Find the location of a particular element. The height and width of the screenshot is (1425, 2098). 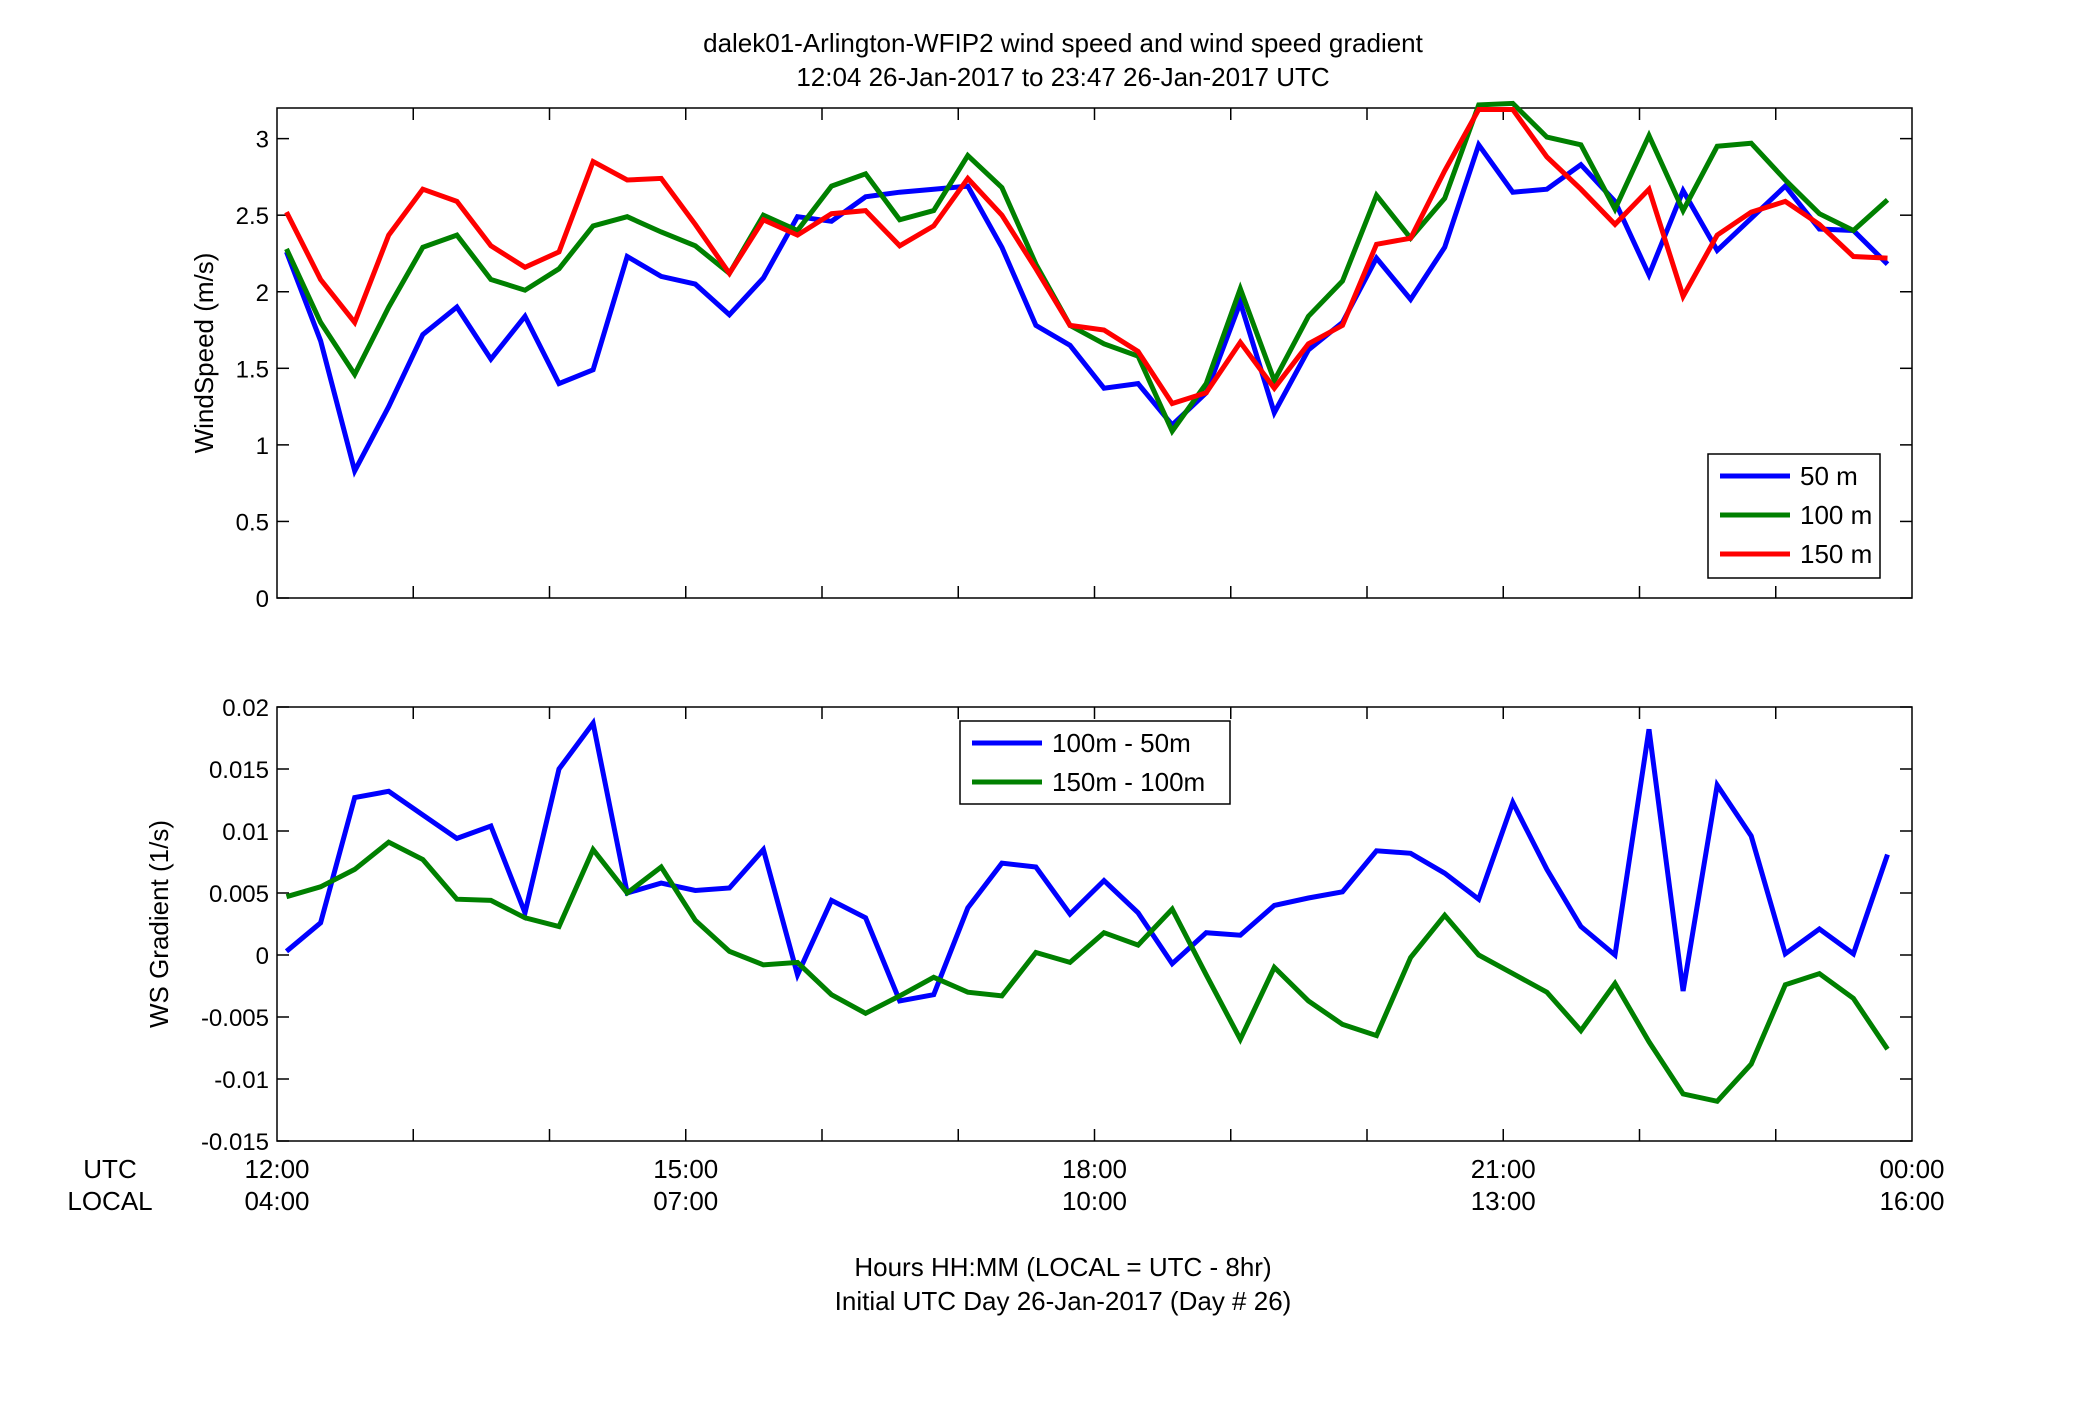

x-tick-label-utc: 21:00 is located at coordinates (1503, 1169).